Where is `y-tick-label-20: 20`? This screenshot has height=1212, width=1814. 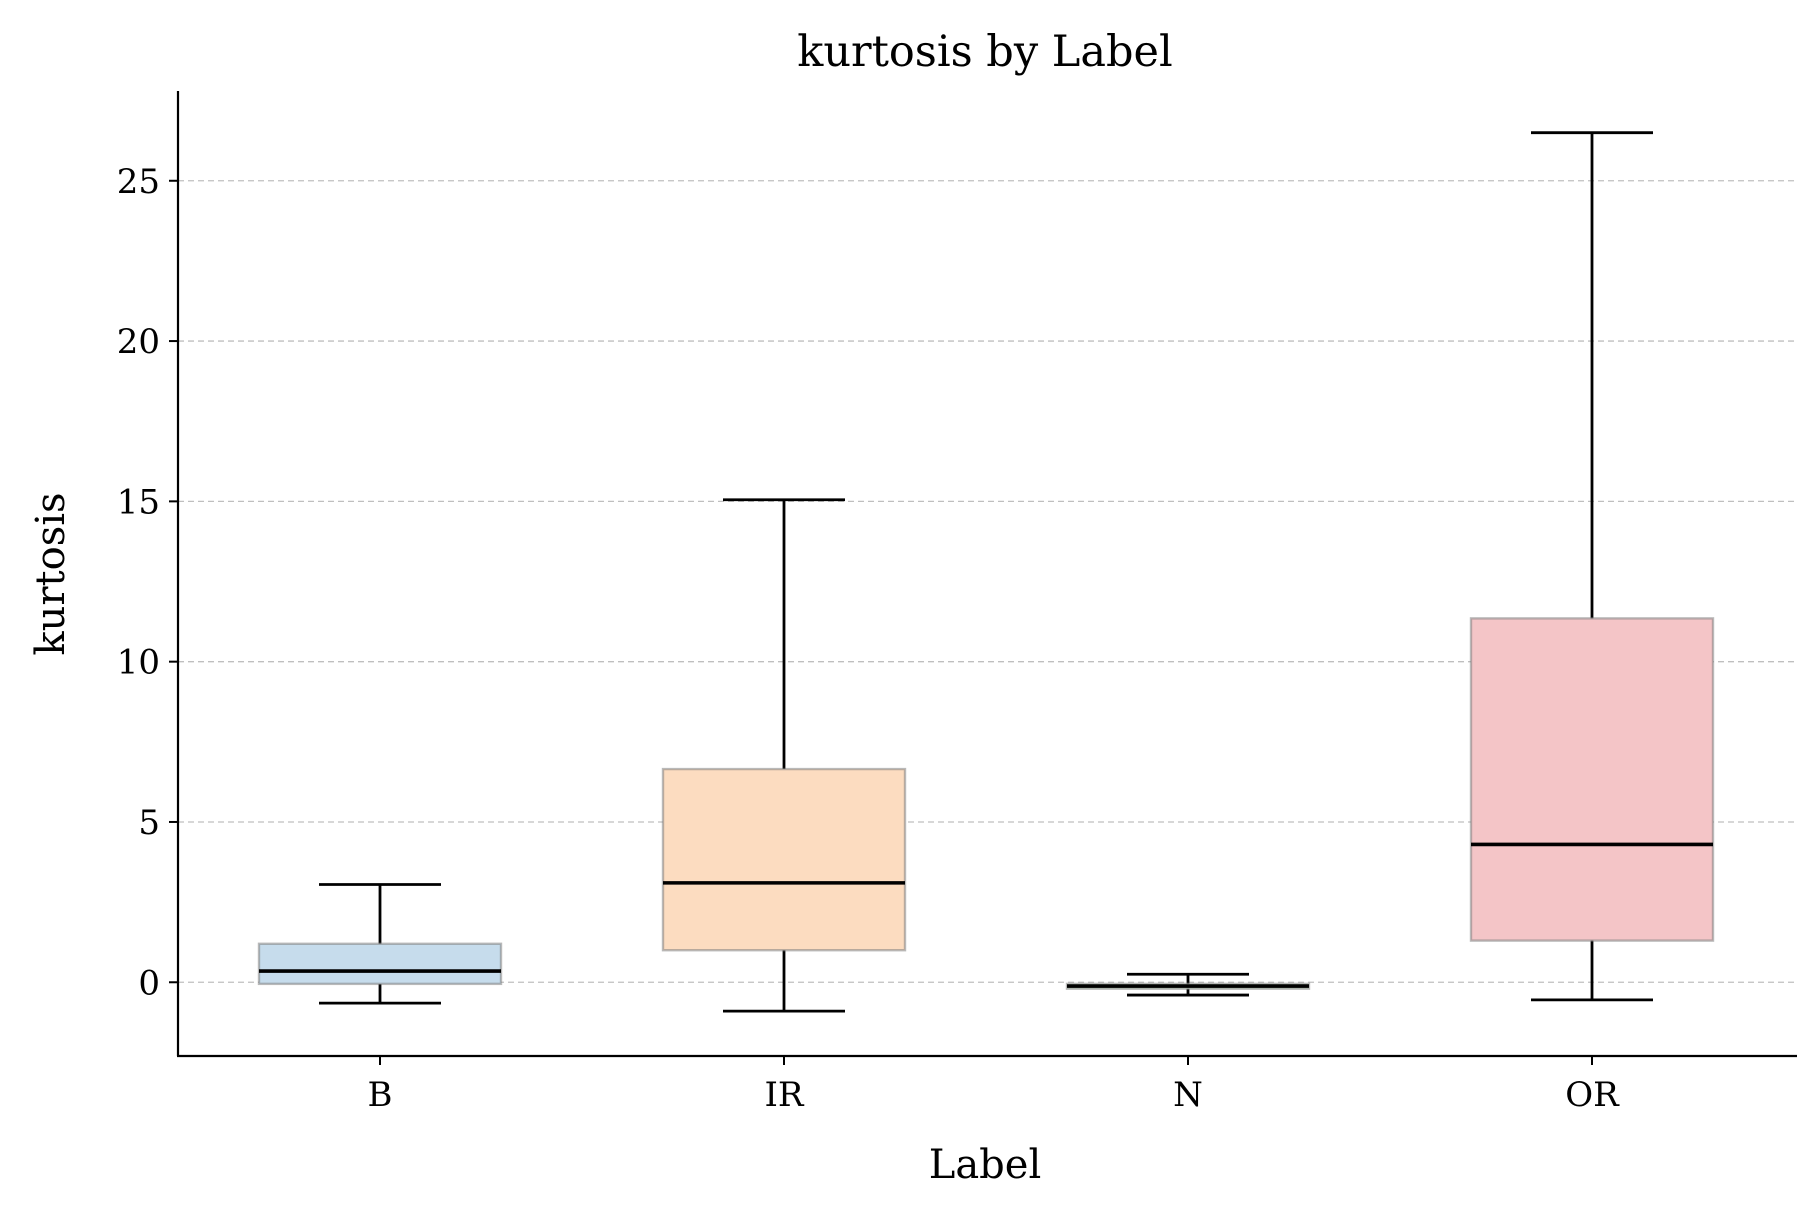 y-tick-label-20: 20 is located at coordinates (138, 342).